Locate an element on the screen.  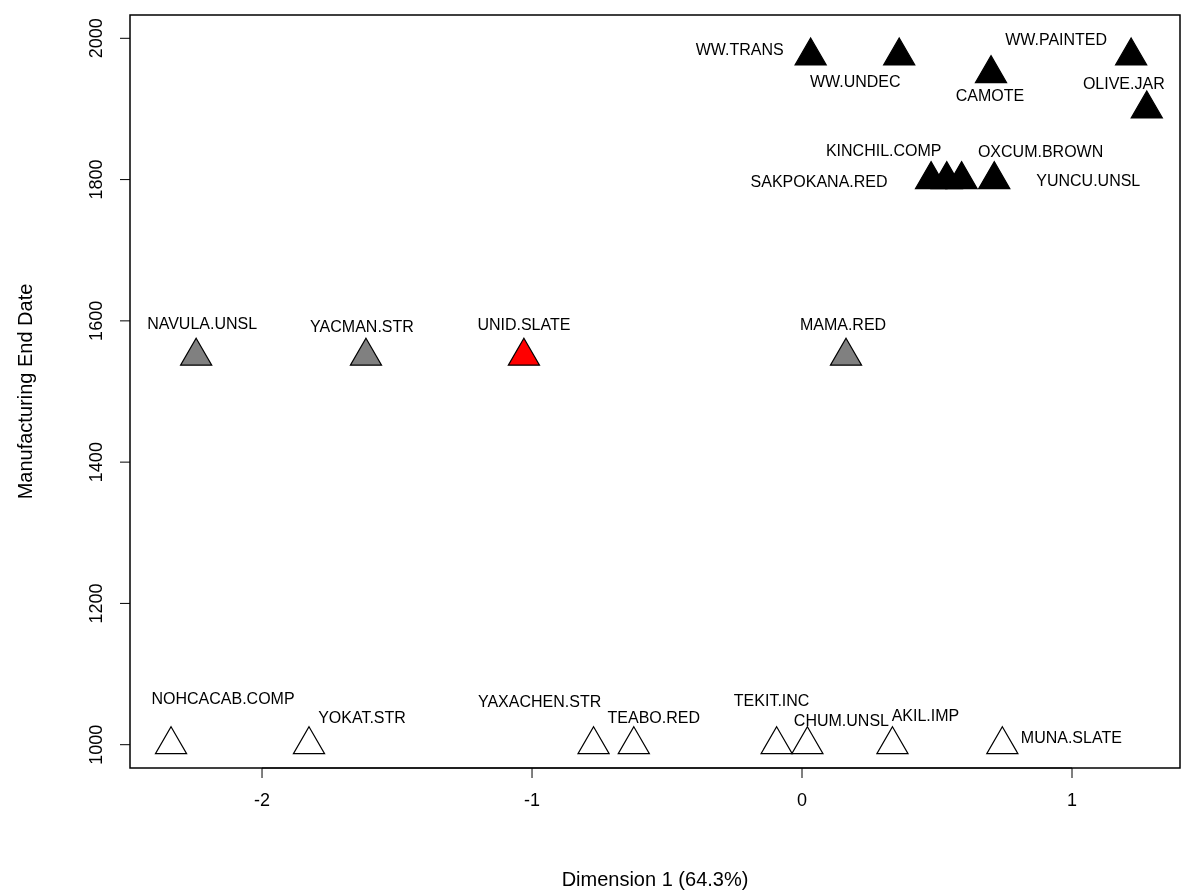
annotation: UNID.SLATE is located at coordinates (524, 324).